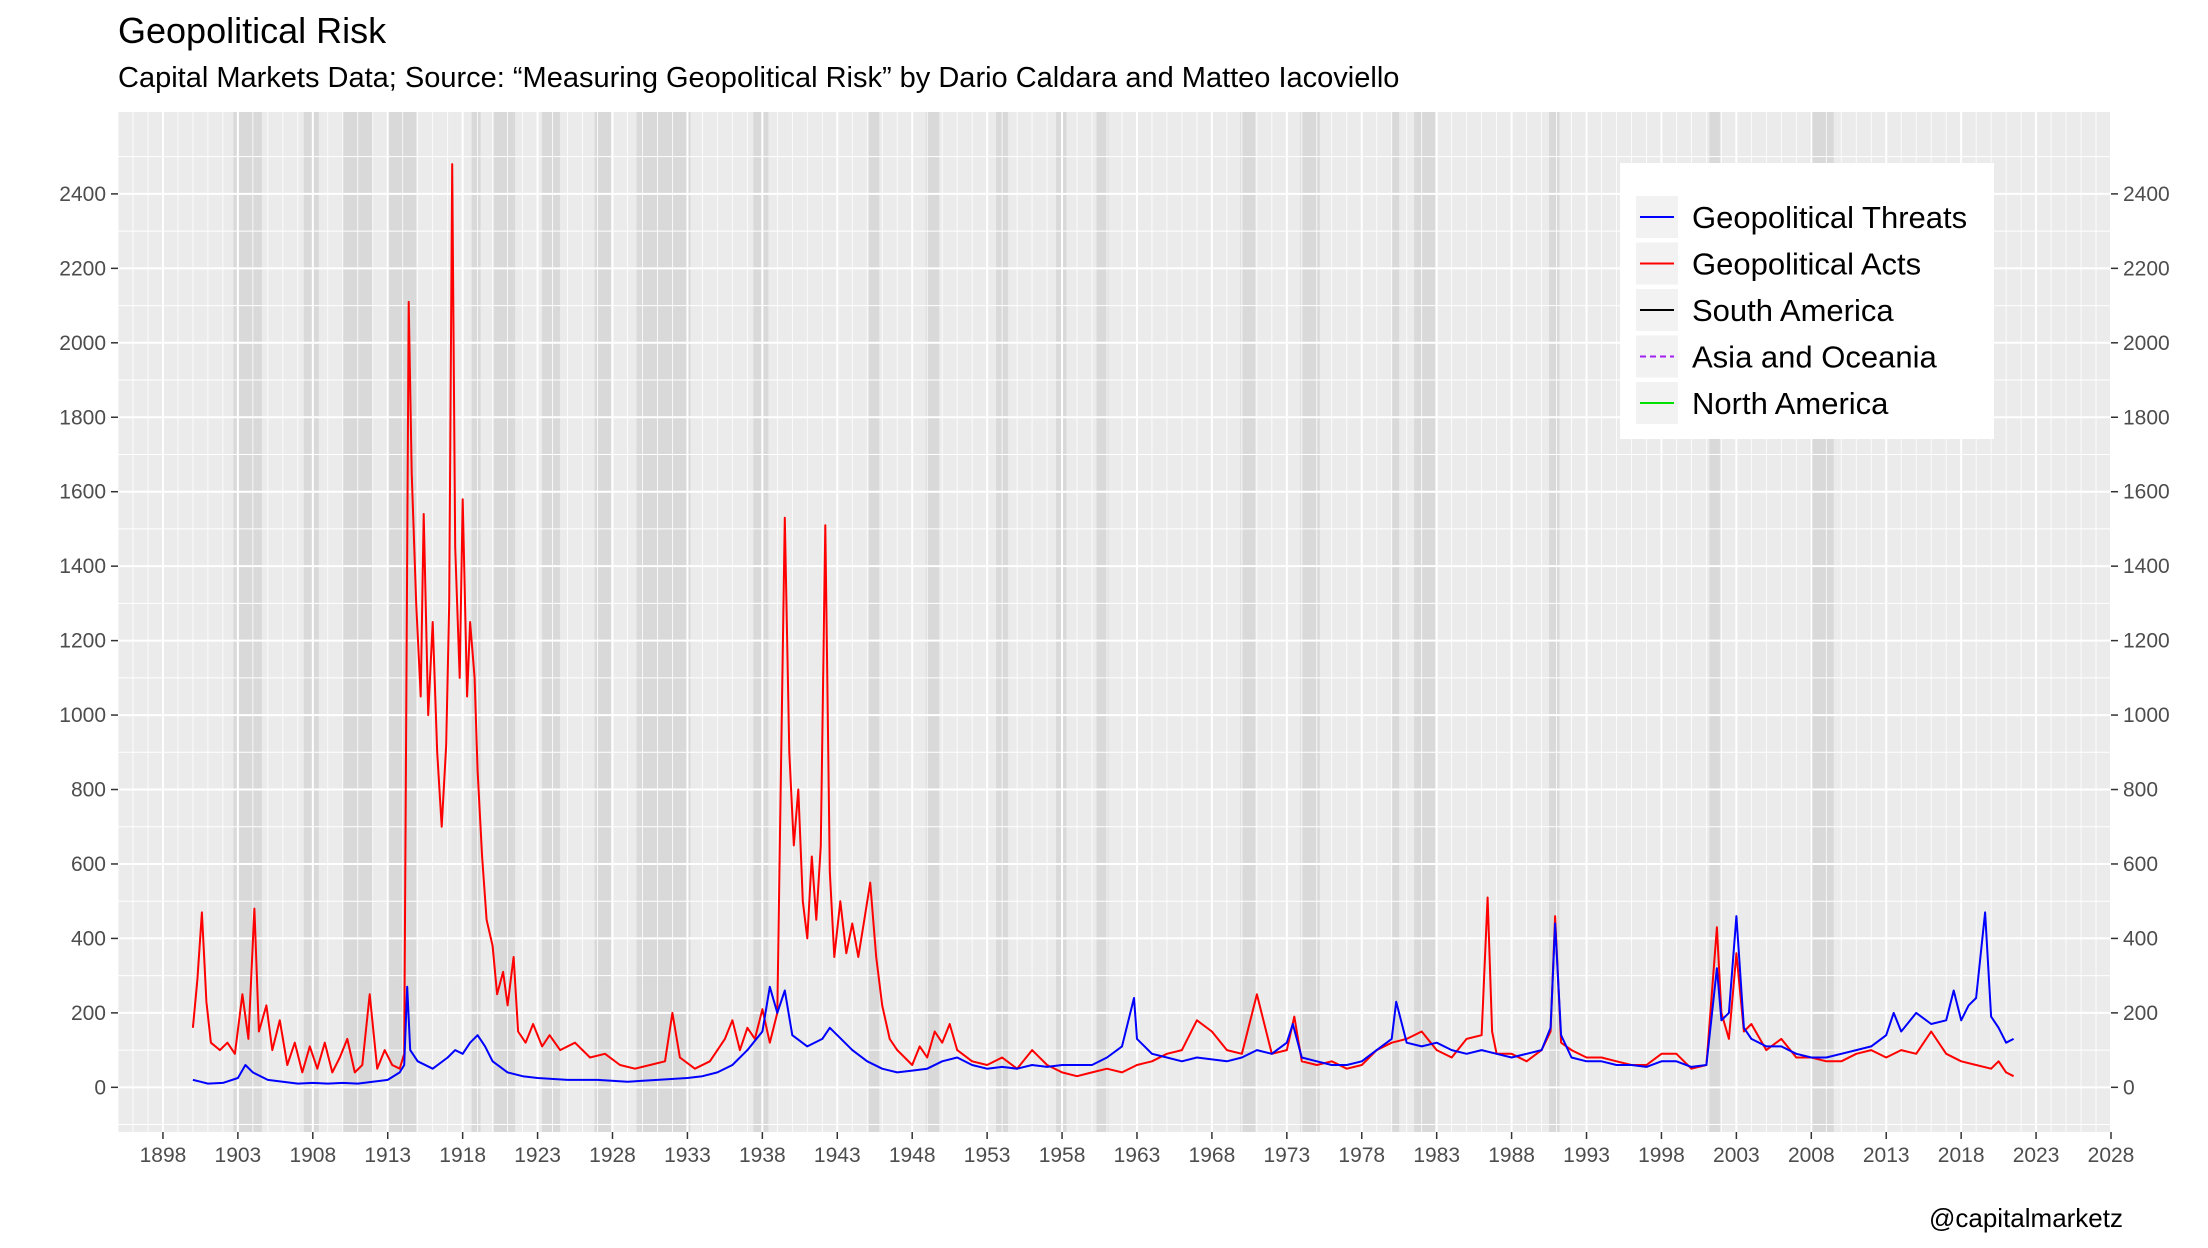  I want to click on chart-title: Geopolitical Risk, so click(252, 30).